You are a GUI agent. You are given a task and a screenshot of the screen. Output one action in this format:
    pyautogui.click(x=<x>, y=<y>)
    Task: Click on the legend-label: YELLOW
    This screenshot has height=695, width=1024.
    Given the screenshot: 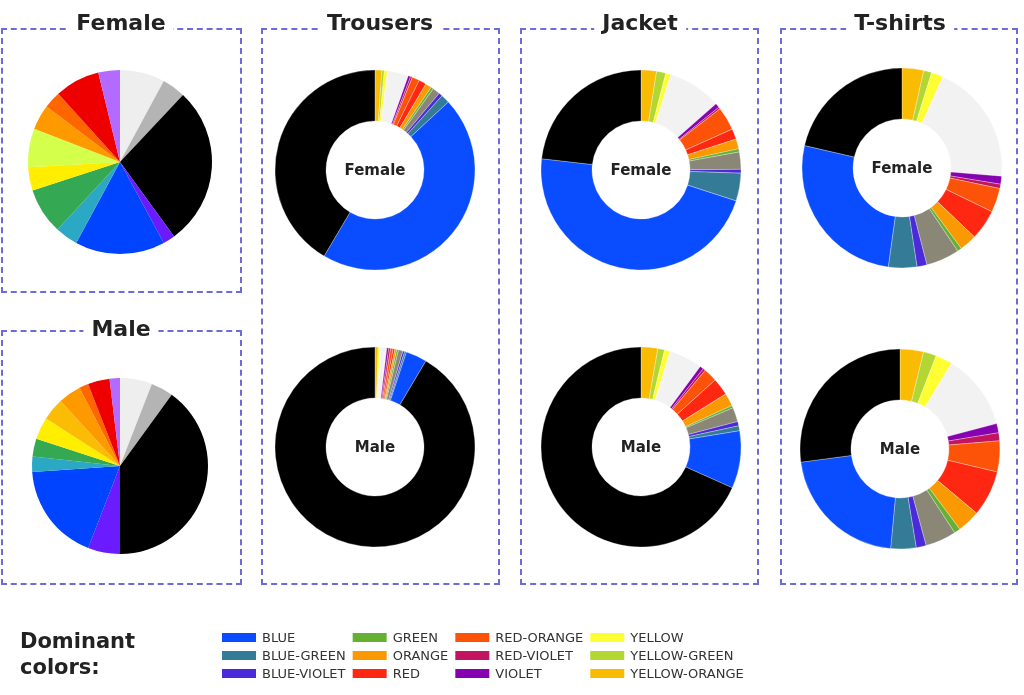 What is the action you would take?
    pyautogui.click(x=656, y=637)
    